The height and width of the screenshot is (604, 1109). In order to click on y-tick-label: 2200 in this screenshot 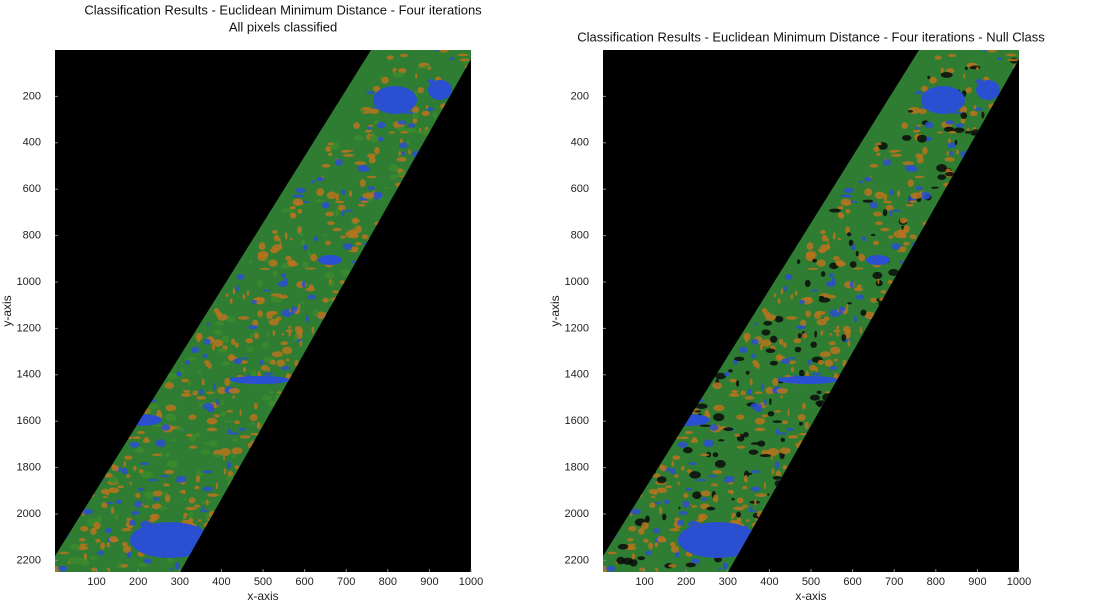, I will do `click(29, 560)`.